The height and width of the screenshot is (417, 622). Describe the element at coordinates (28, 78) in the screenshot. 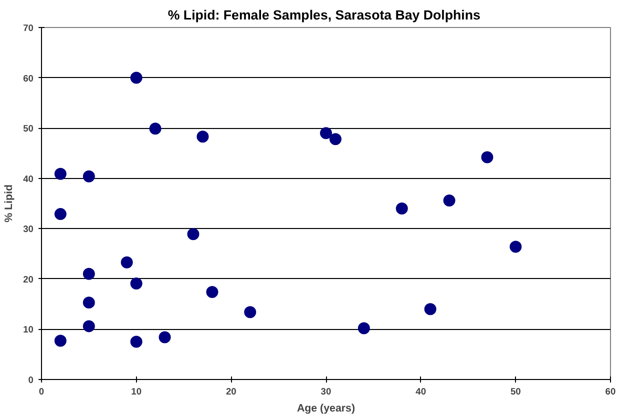

I see `y-tick-label: 60` at that location.